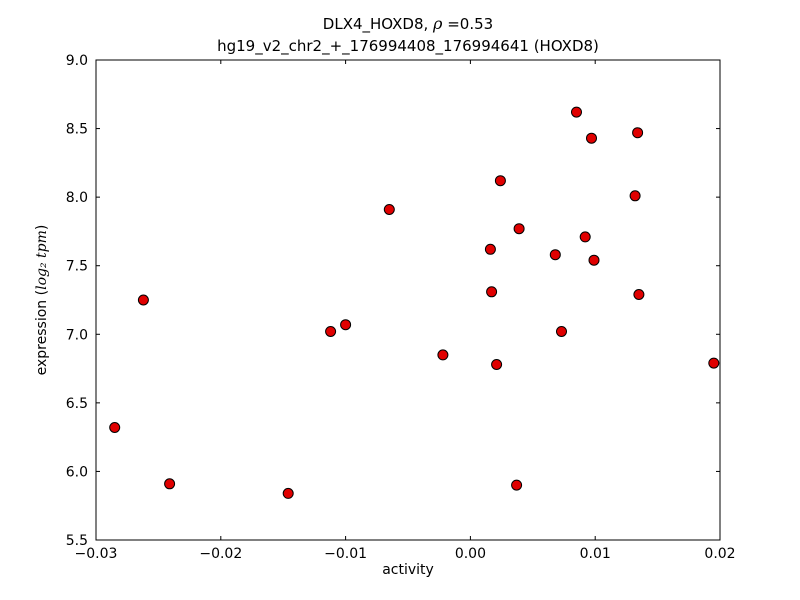 The height and width of the screenshot is (600, 800). I want to click on x-tick-label: 0.00, so click(470, 554).